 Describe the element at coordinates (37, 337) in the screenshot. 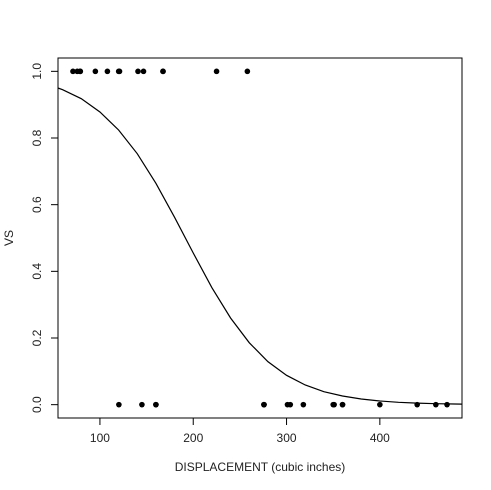

I see `y-tick-label: 0.2` at that location.